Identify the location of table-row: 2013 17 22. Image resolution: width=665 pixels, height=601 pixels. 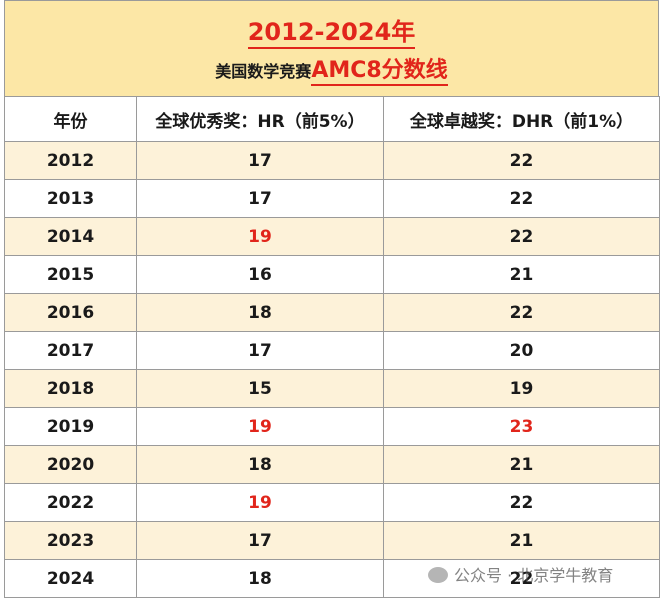
(332, 198).